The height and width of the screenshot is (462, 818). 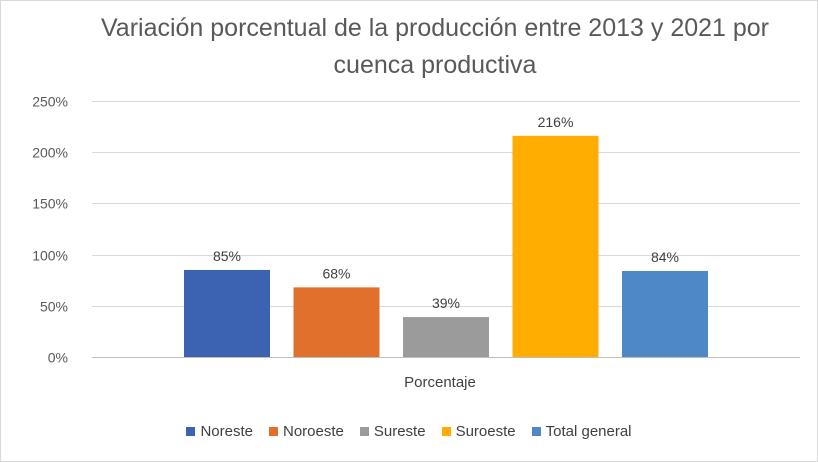 I want to click on y-tick-label: 50%, so click(x=54, y=307).